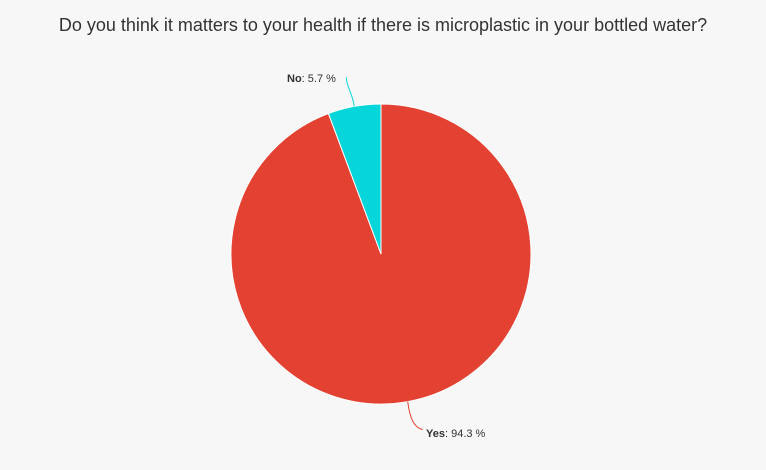 This screenshot has width=766, height=470. What do you see at coordinates (384, 254) in the screenshot?
I see `label-connectors` at bounding box center [384, 254].